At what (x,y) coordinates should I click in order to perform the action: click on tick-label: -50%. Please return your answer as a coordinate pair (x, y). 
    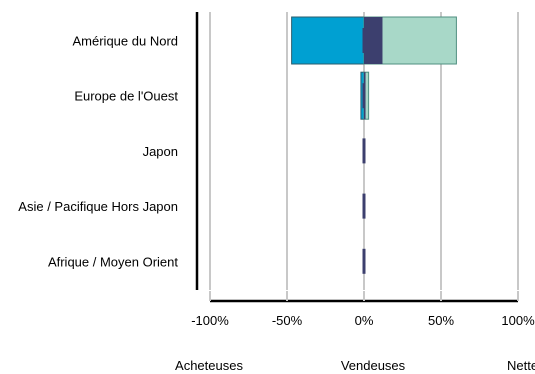
    Looking at the image, I should click on (287, 320).